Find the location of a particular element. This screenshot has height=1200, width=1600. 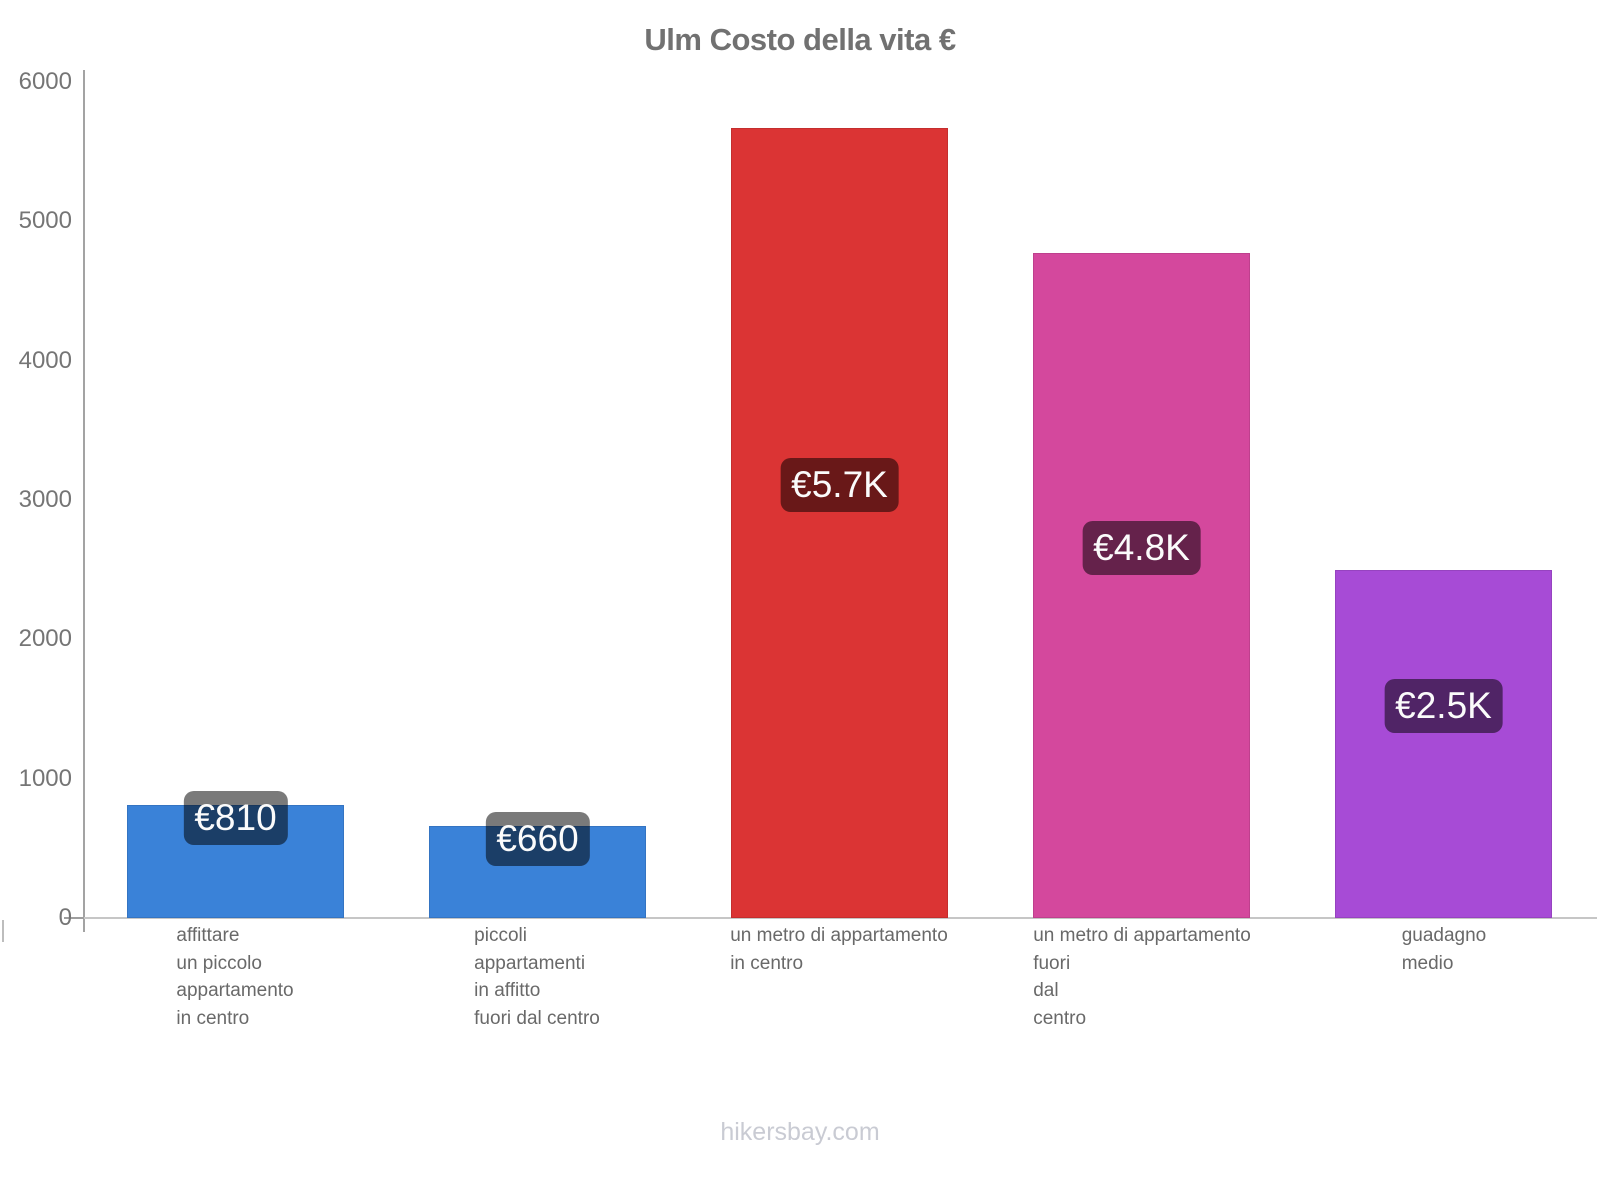

category-label-text: guadagno medio is located at coordinates (1444, 949).